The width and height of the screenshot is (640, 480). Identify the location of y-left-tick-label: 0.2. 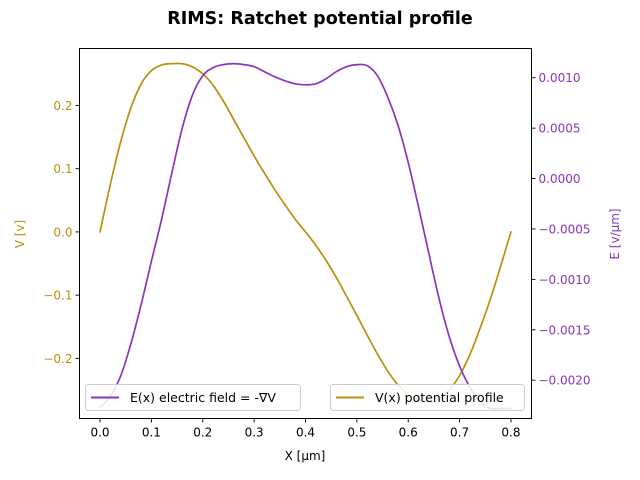
(62, 106).